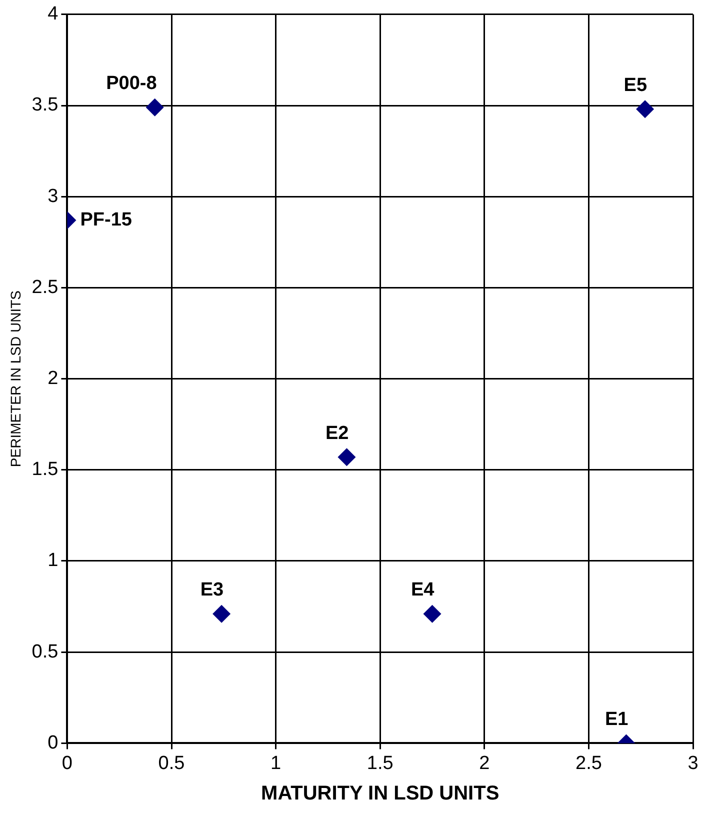 This screenshot has width=707, height=814. I want to click on annotation: E2, so click(337, 433).